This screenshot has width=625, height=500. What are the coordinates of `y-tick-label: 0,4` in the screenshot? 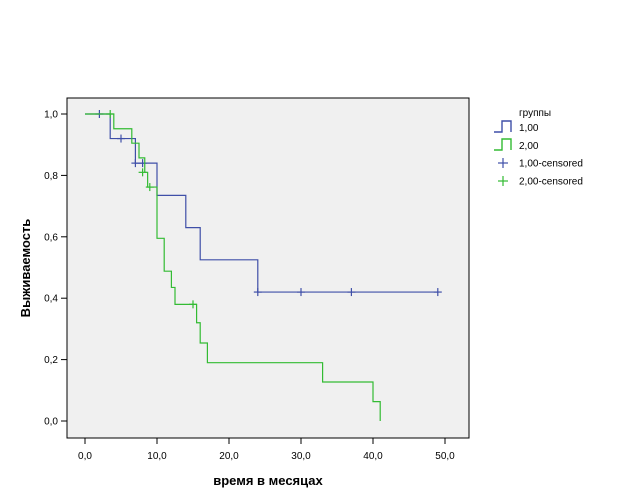 It's located at (51, 299).